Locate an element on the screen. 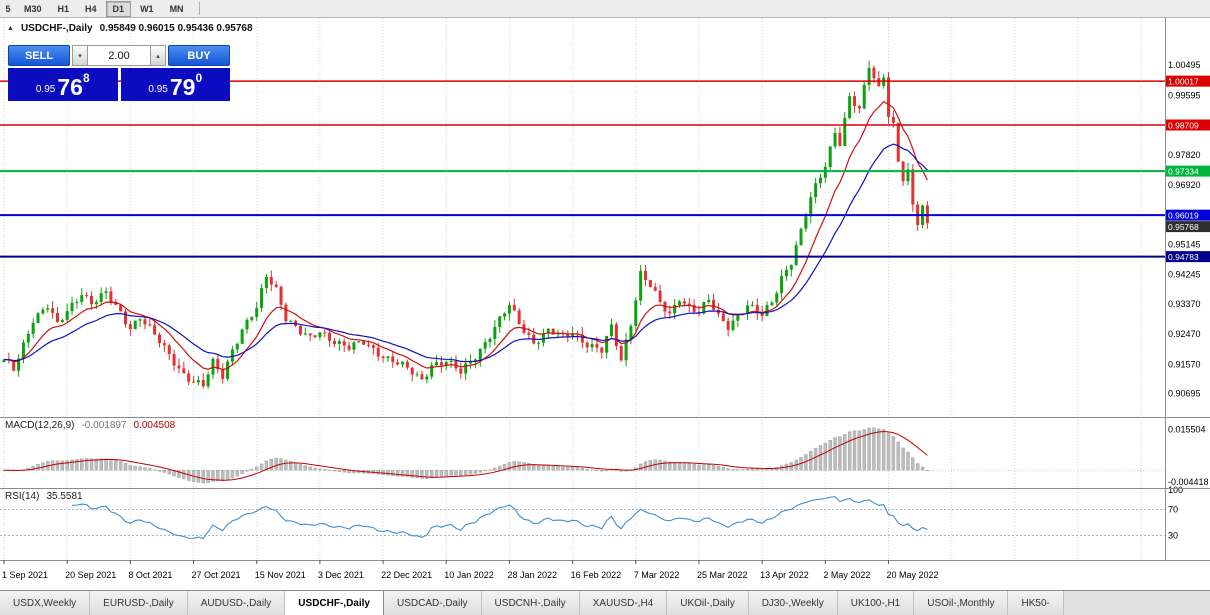 The image size is (1210, 615). macd-scale-max: 0.015504 is located at coordinates (1187, 429).